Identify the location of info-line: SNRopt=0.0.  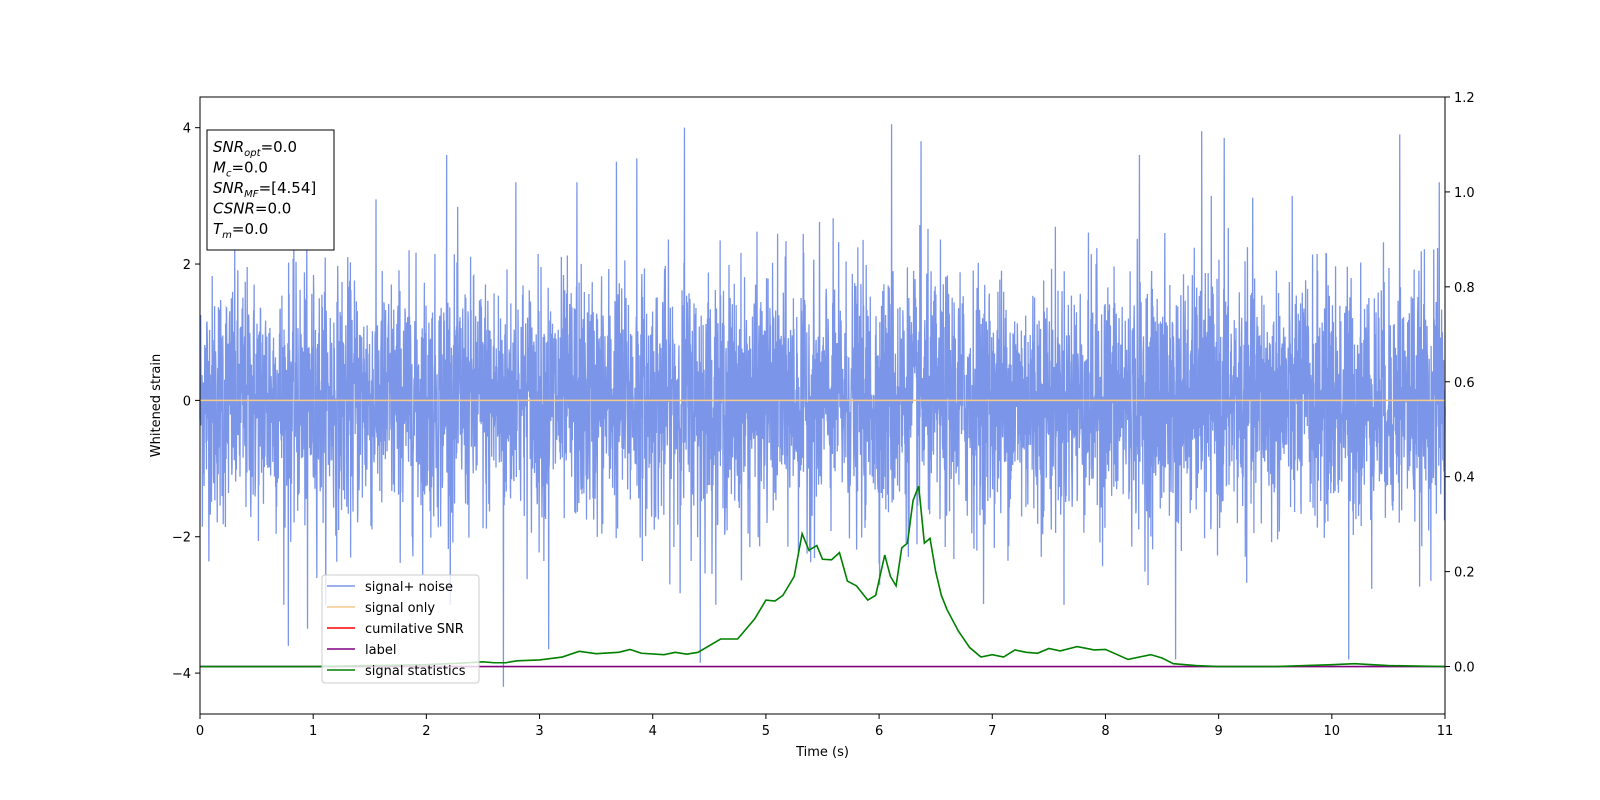
(255, 148).